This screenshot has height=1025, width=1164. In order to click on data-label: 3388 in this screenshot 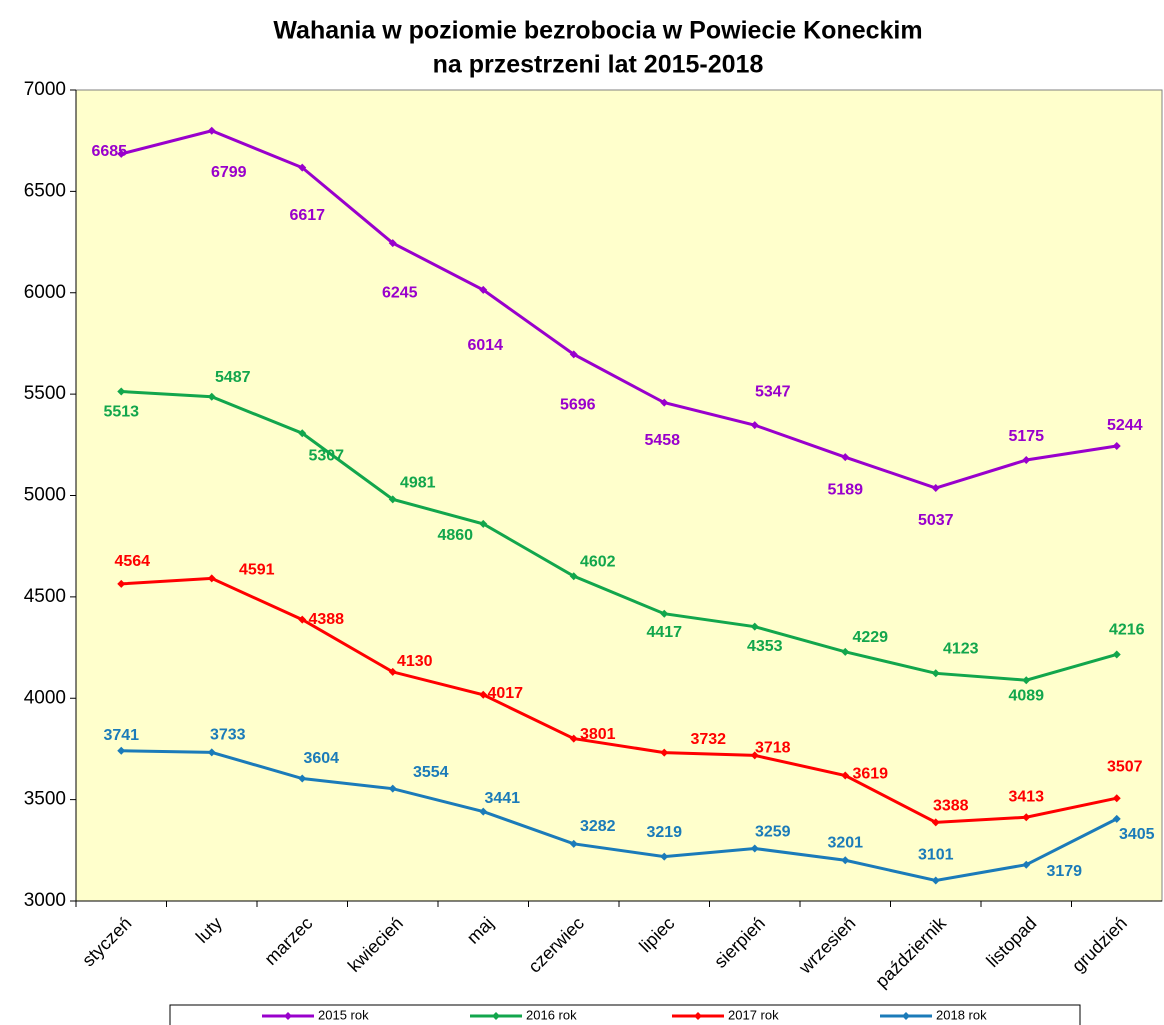, I will do `click(951, 806)`.